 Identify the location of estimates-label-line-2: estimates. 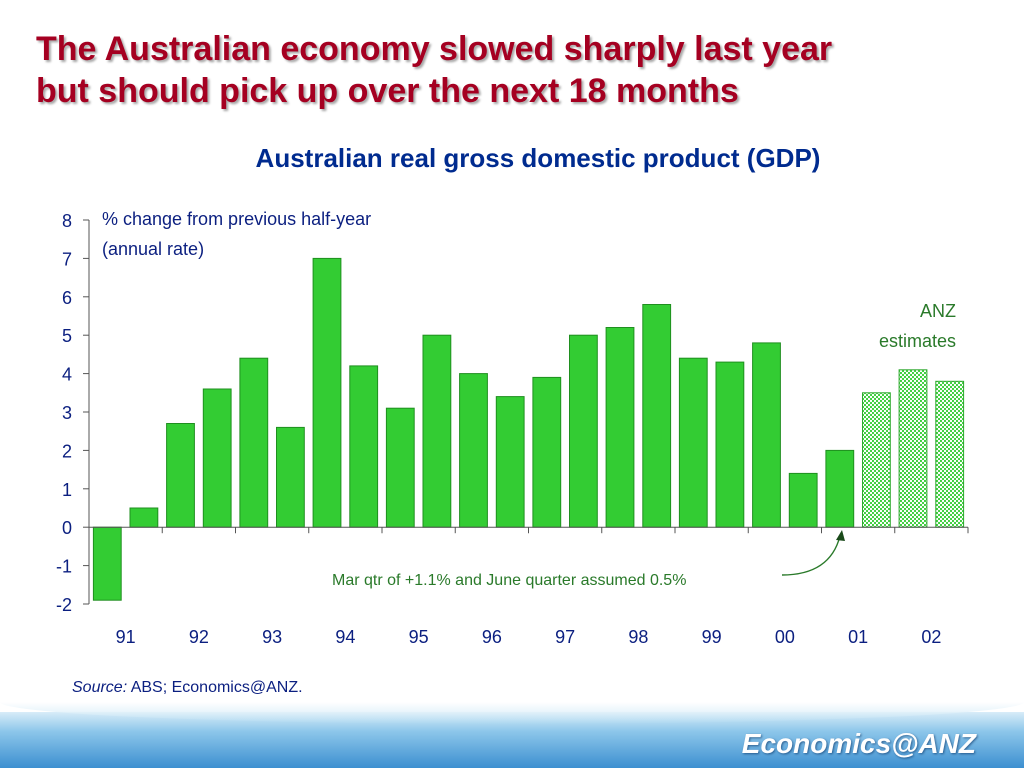
(917, 341).